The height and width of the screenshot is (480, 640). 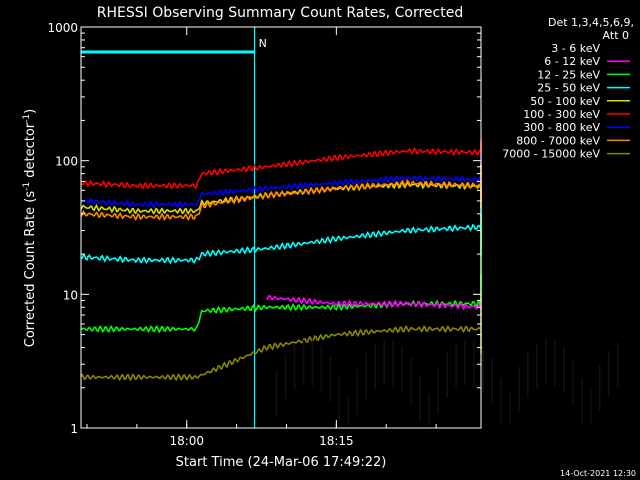 What do you see at coordinates (551, 154) in the screenshot?
I see `legend-entry-8-label: 7000 - 15000 keV` at bounding box center [551, 154].